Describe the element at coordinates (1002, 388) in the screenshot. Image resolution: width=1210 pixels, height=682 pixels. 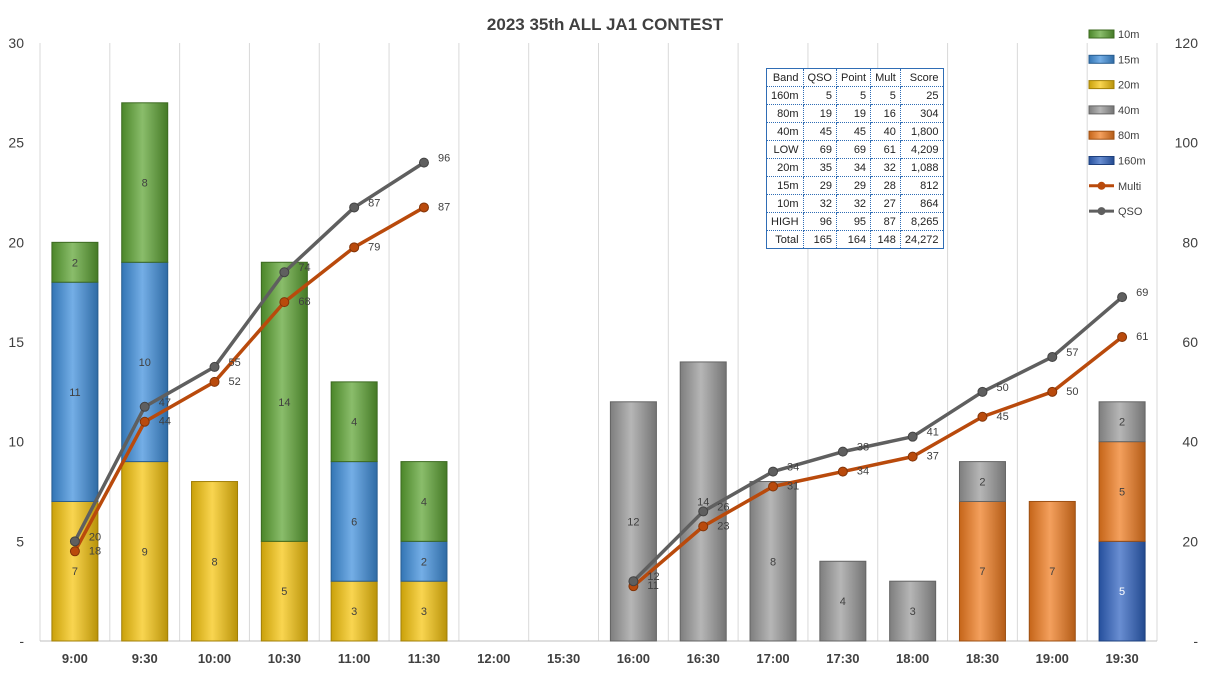
I see `point-label-QSO: 50` at that location.